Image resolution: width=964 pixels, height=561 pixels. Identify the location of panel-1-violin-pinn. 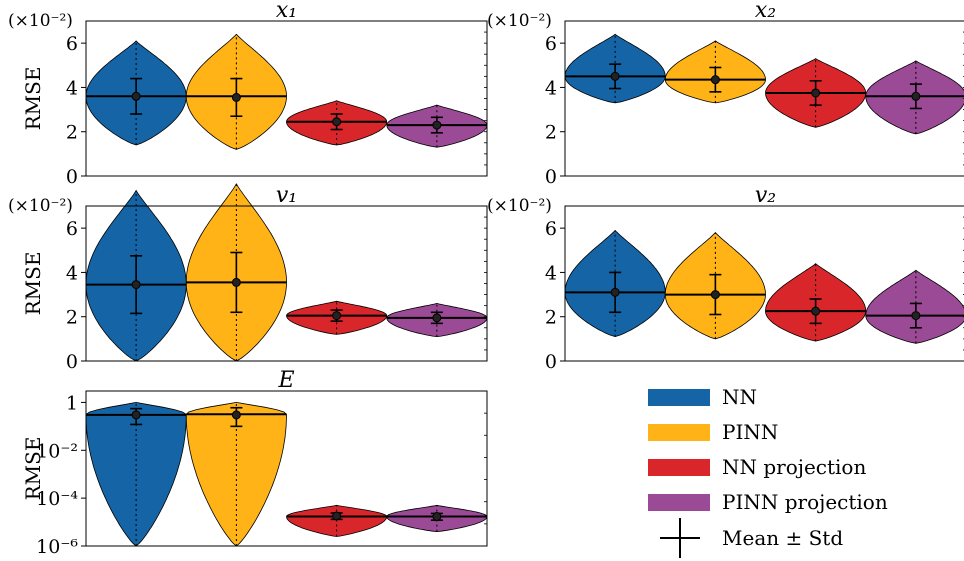
(715, 72).